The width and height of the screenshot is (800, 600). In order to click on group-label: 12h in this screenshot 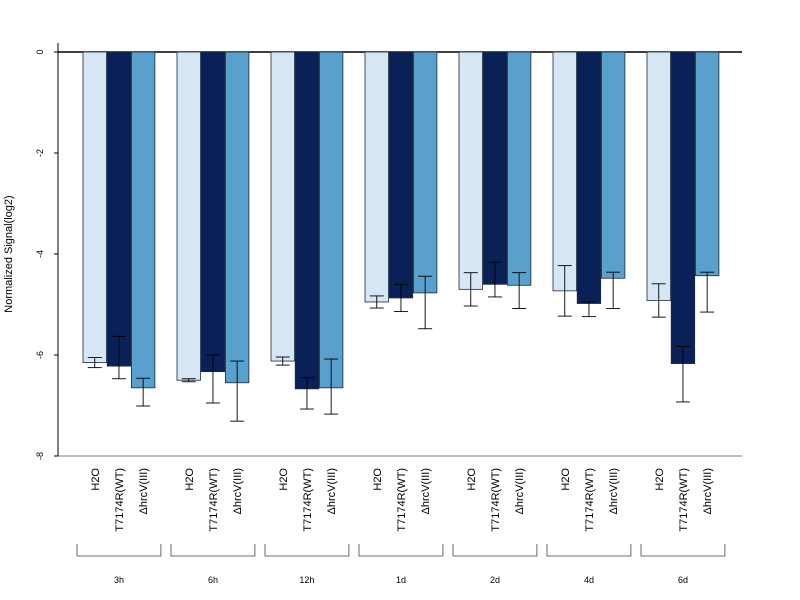, I will do `click(306, 580)`.